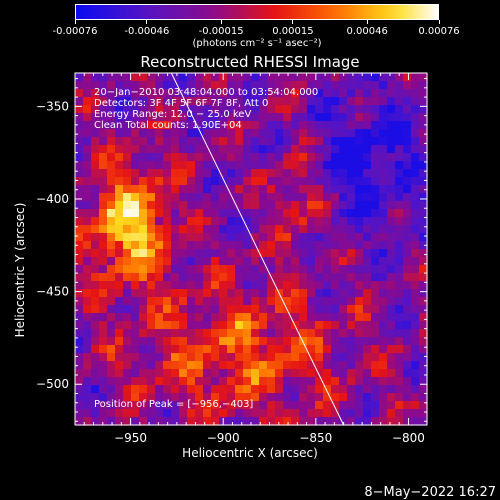 The image size is (500, 500). I want to click on x-tick-label: −950, so click(130, 438).